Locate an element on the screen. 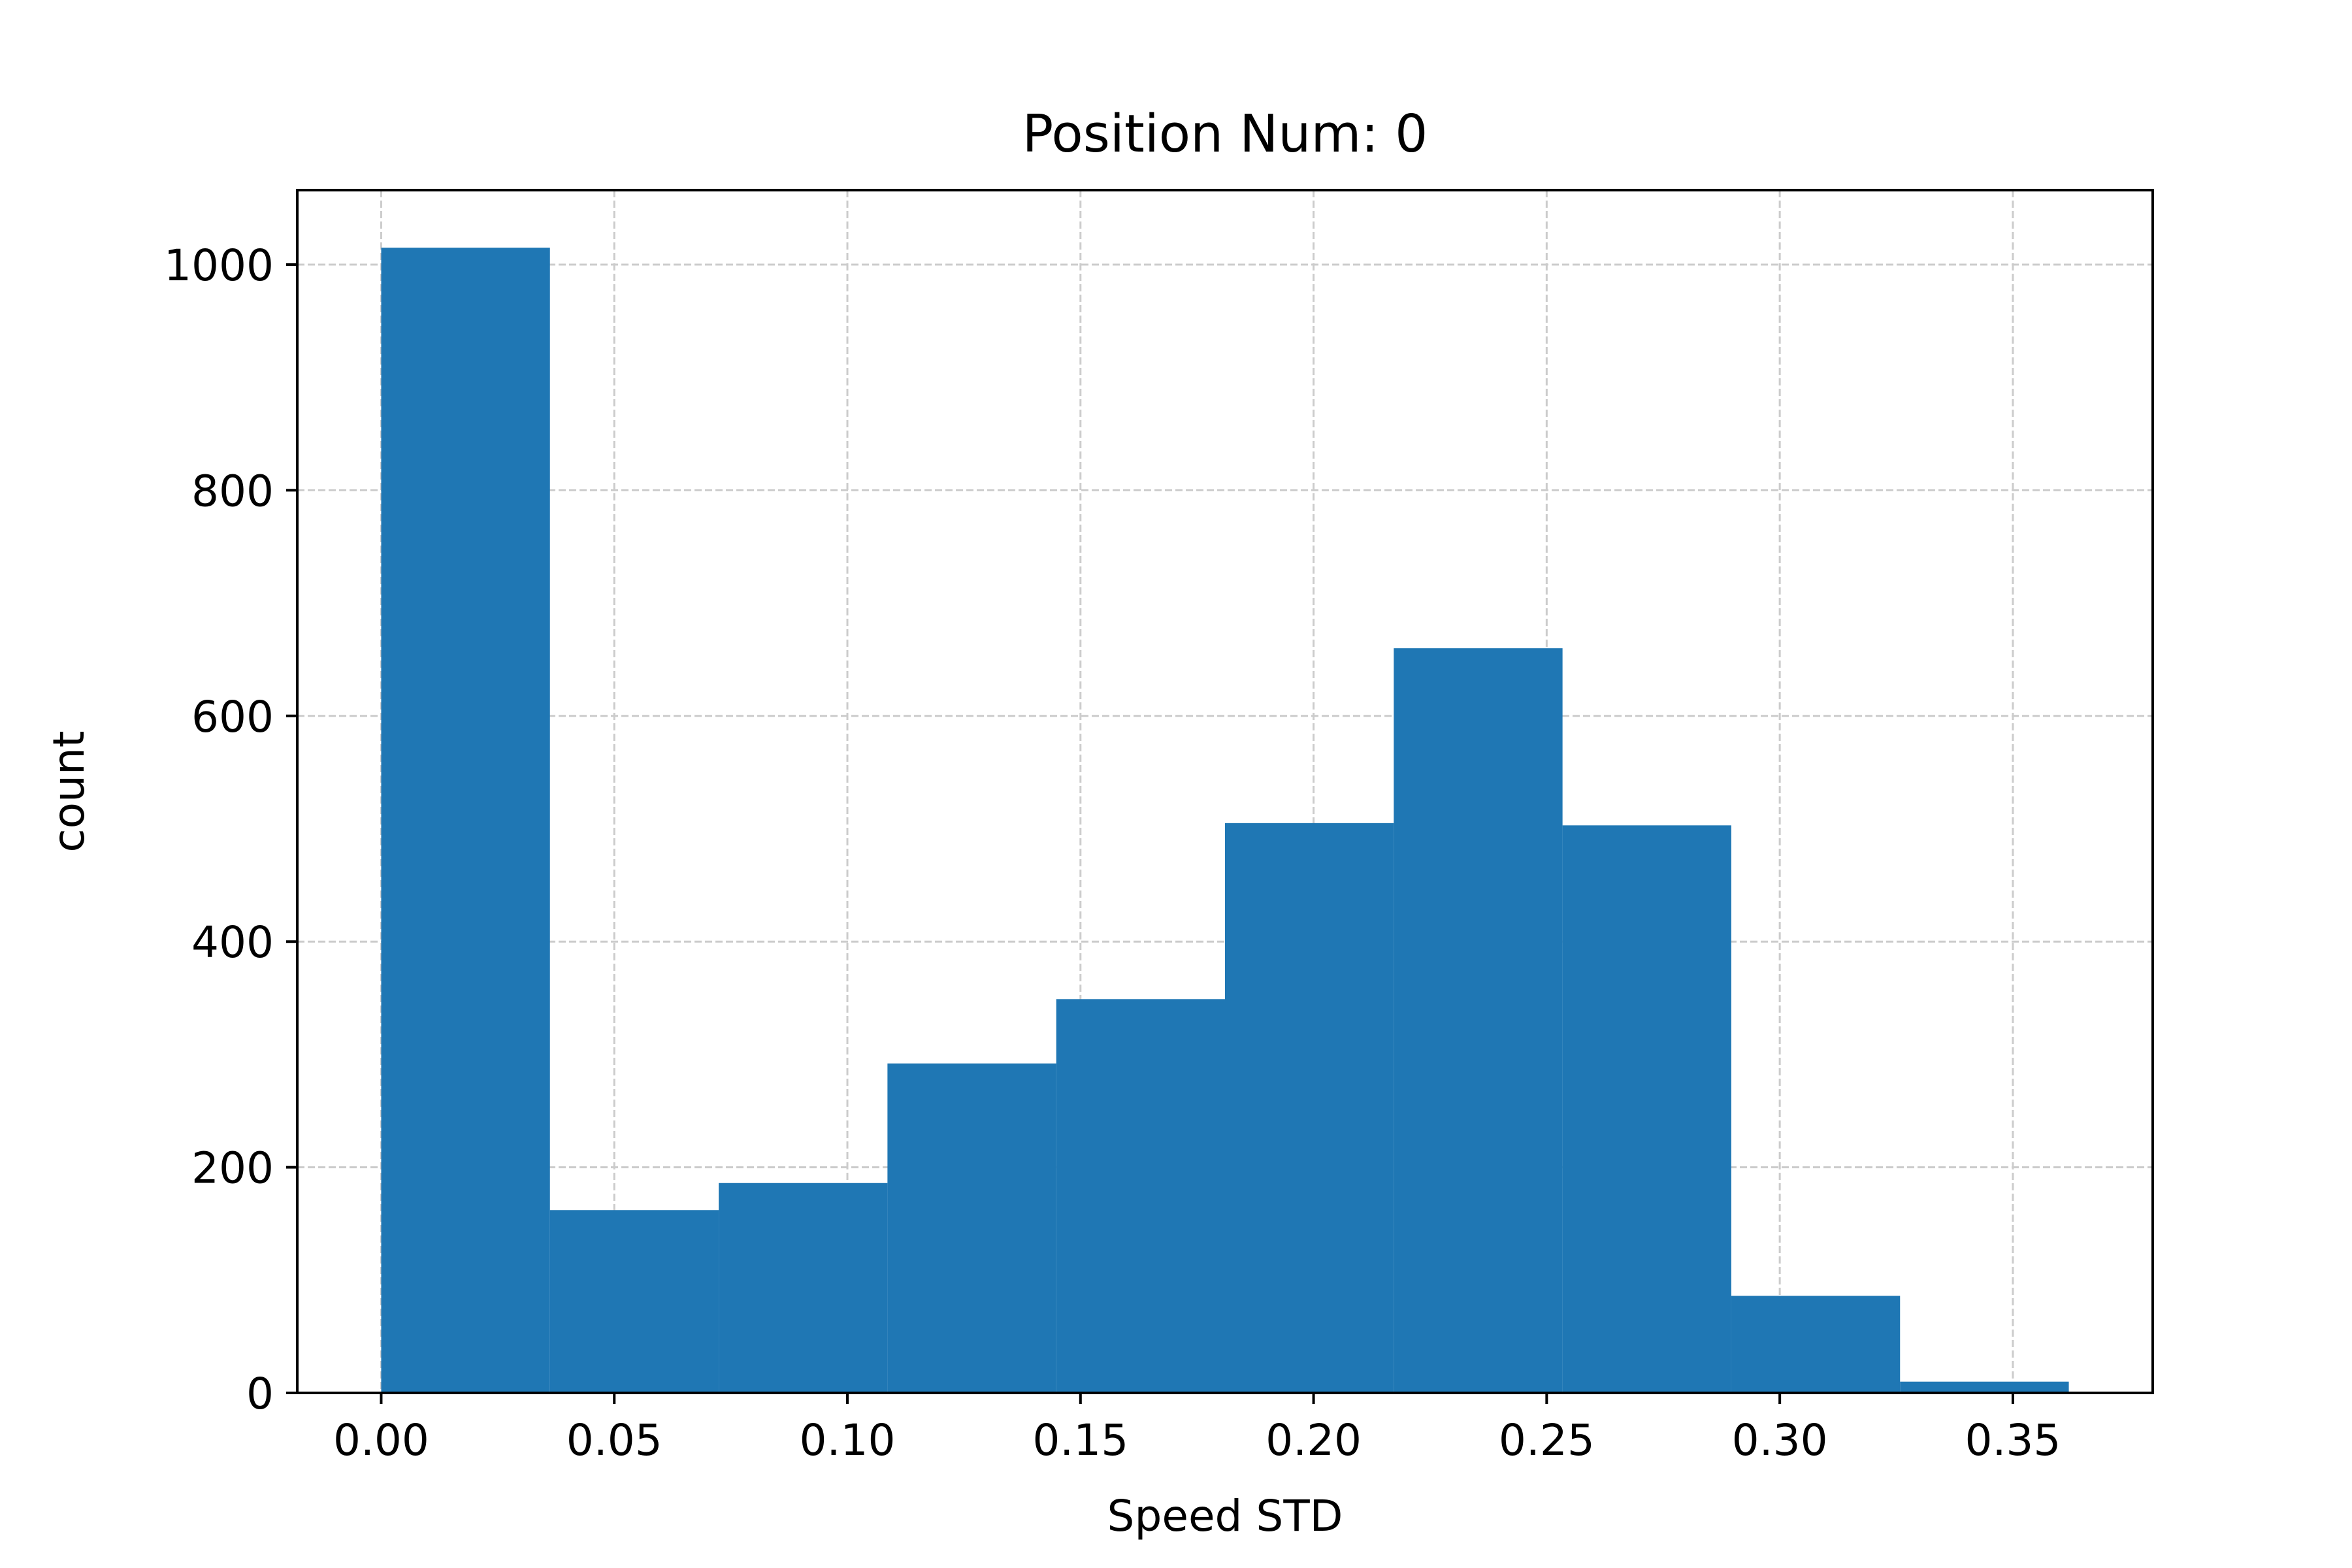 Image resolution: width=2352 pixels, height=1568 pixels. x-tick-label: 0.30 is located at coordinates (1780, 1440).